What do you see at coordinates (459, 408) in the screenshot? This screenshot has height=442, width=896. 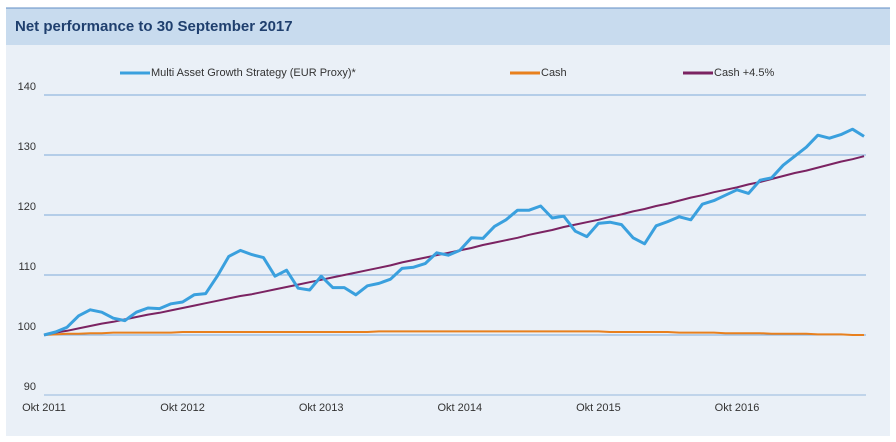 I see `x-tick-label: Okt 2014` at bounding box center [459, 408].